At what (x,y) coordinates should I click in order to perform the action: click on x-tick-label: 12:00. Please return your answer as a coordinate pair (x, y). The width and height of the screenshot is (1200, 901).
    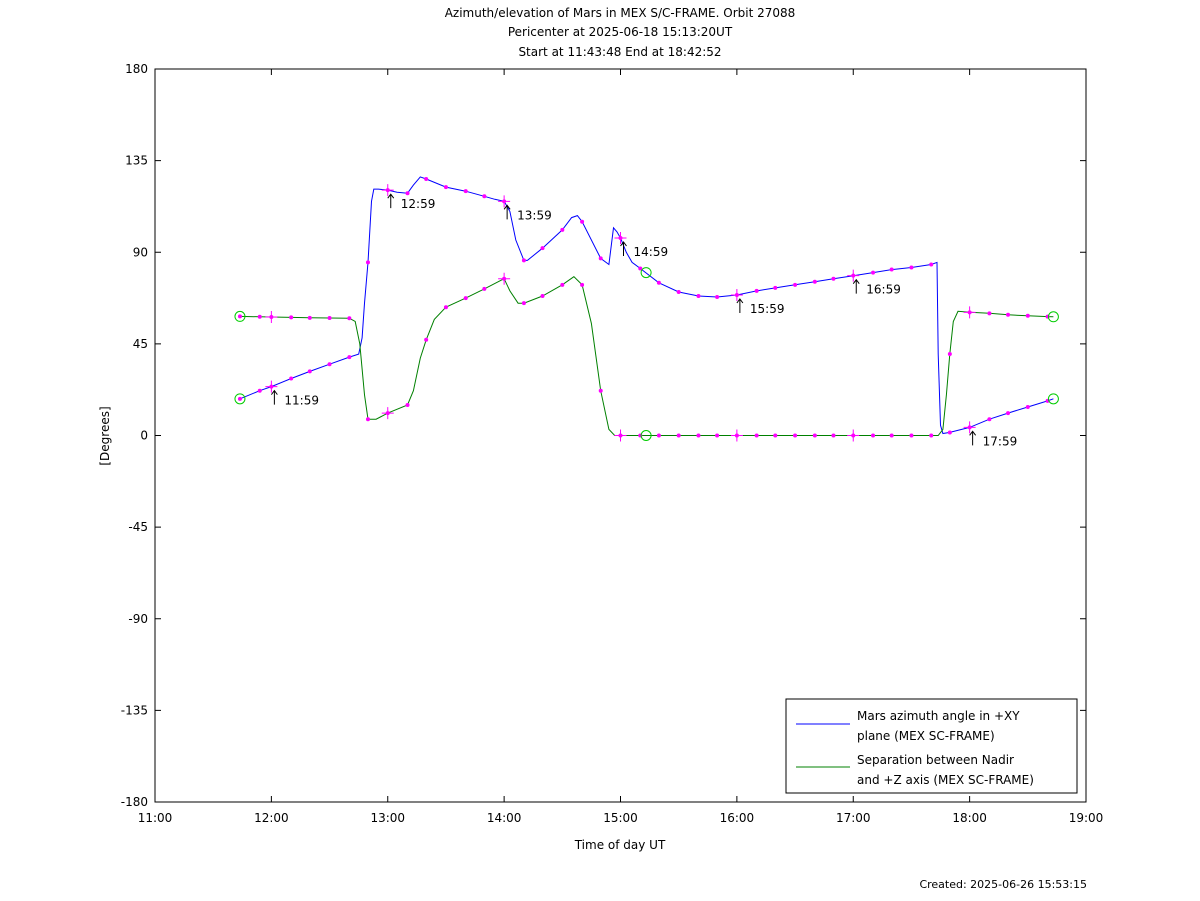
    Looking at the image, I should click on (271, 818).